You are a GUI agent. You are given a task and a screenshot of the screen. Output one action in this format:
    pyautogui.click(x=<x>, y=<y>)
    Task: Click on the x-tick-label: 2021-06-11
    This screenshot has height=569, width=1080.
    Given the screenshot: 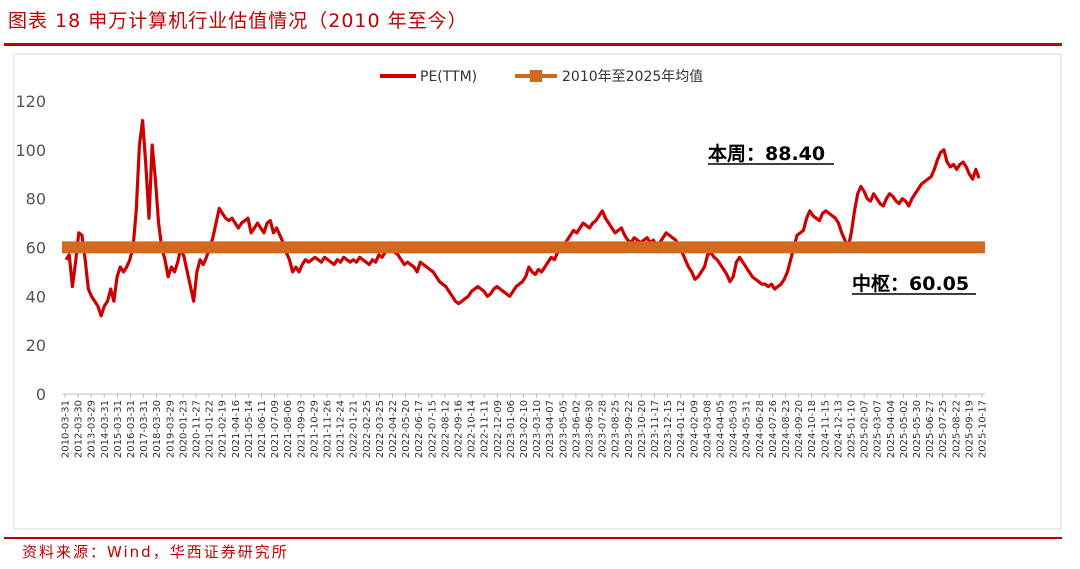 What is the action you would take?
    pyautogui.click(x=262, y=429)
    